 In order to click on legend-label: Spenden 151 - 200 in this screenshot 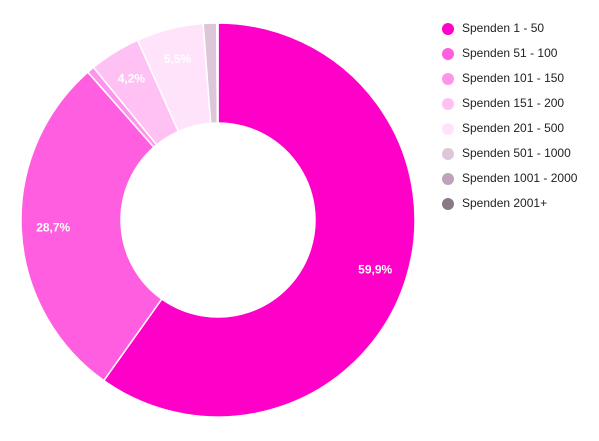, I will do `click(513, 103)`.